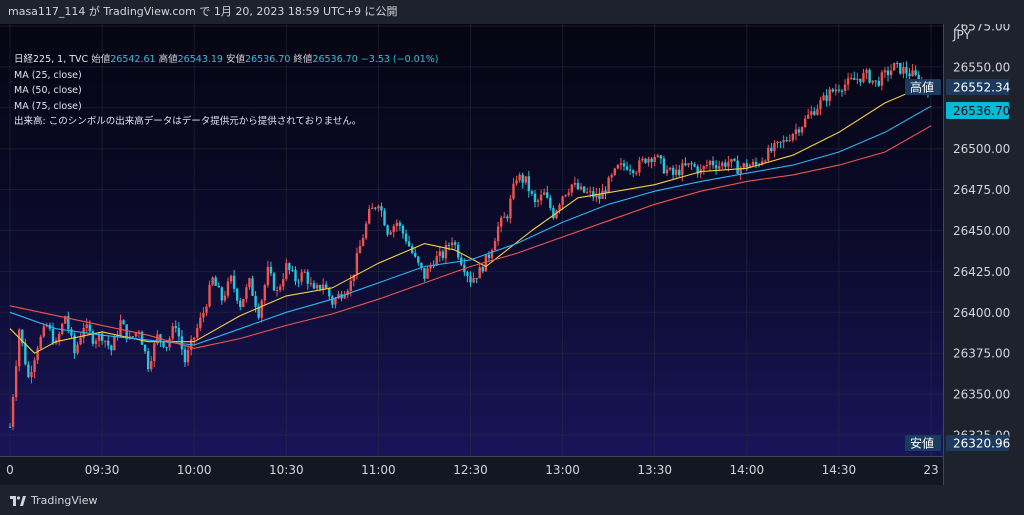 Image resolution: width=1024 pixels, height=515 pixels. What do you see at coordinates (378, 470) in the screenshot?
I see `time-tick-label: 11:00` at bounding box center [378, 470].